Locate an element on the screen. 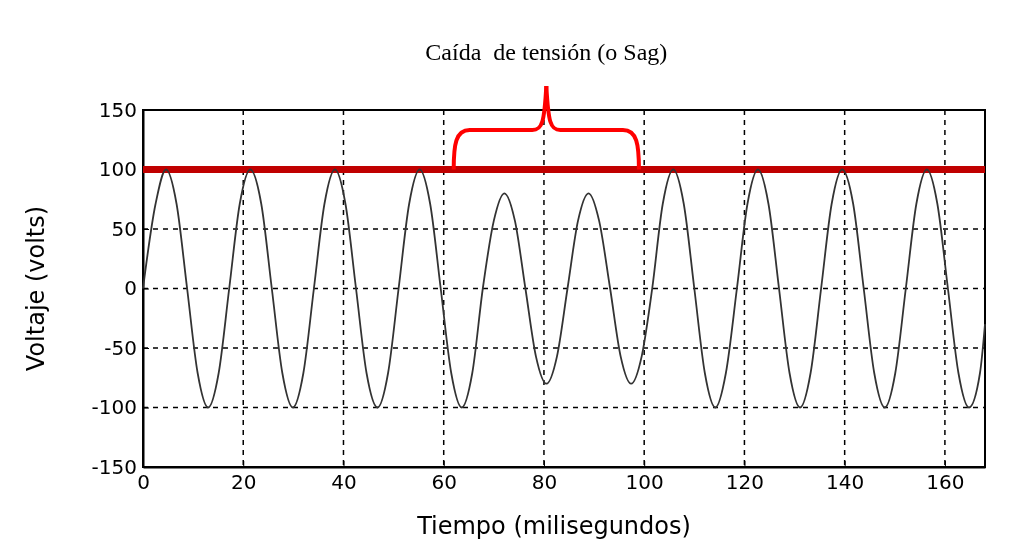  x-tick-label: 20 is located at coordinates (244, 482).